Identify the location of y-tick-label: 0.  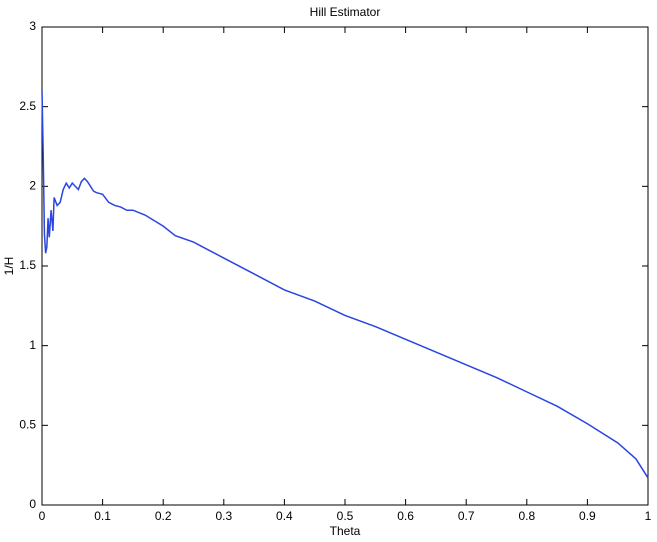
(32, 504).